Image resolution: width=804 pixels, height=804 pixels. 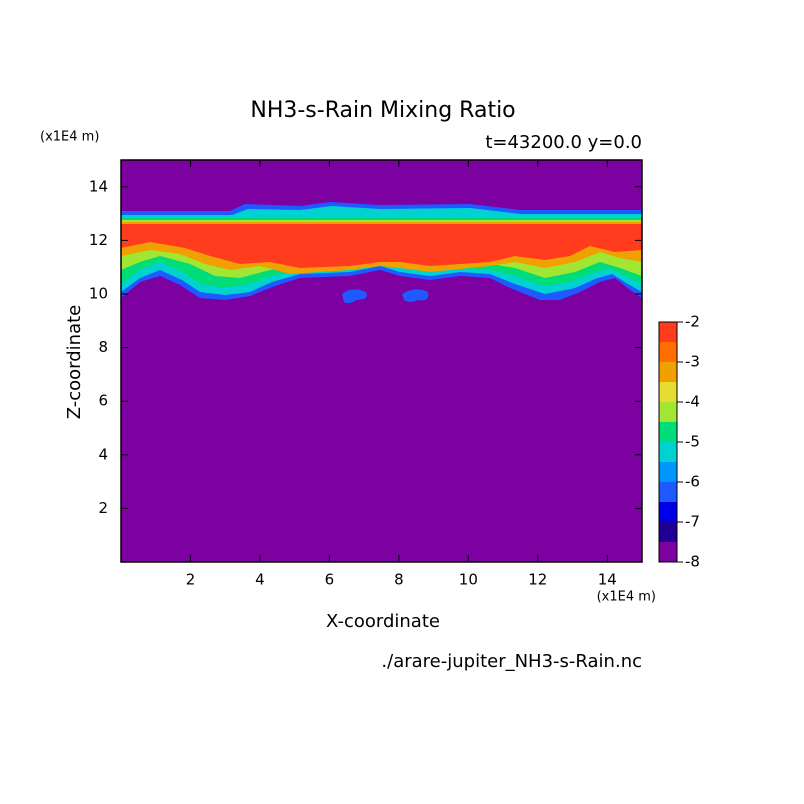 I want to click on y-unit: (x1E4 m), so click(x=69, y=137).